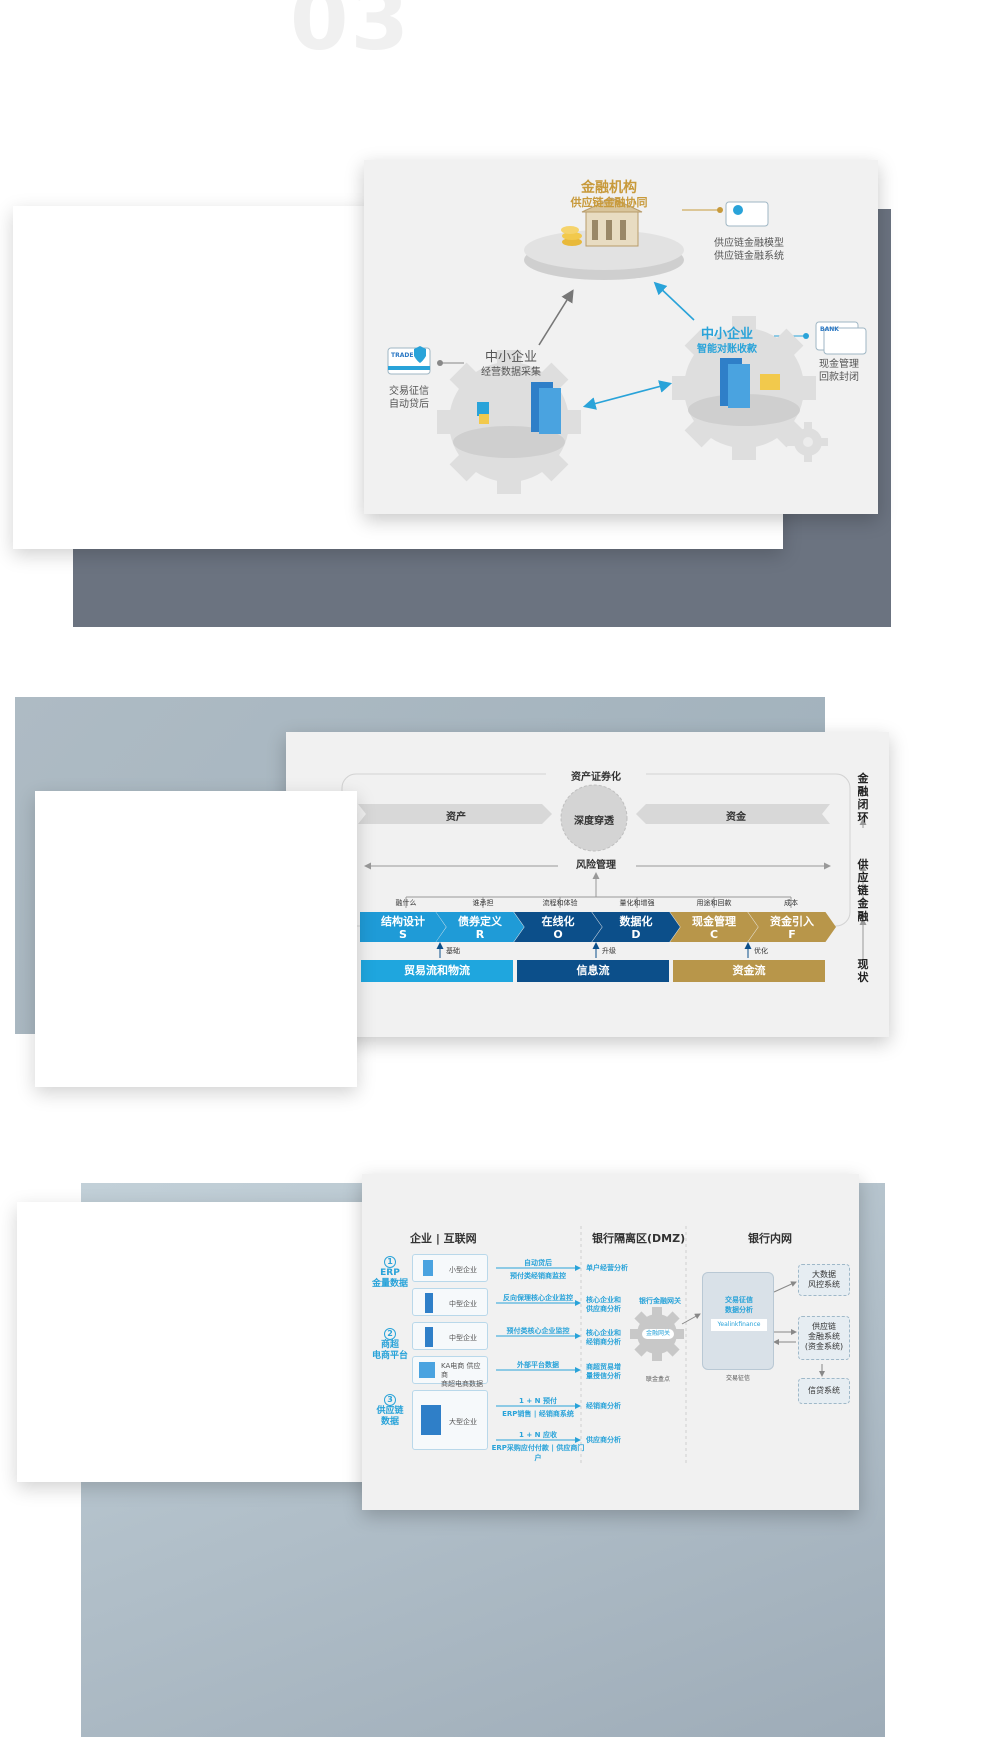 The image size is (1004, 1737). What do you see at coordinates (737, 1378) in the screenshot?
I see `credit-note: 交易征信` at bounding box center [737, 1378].